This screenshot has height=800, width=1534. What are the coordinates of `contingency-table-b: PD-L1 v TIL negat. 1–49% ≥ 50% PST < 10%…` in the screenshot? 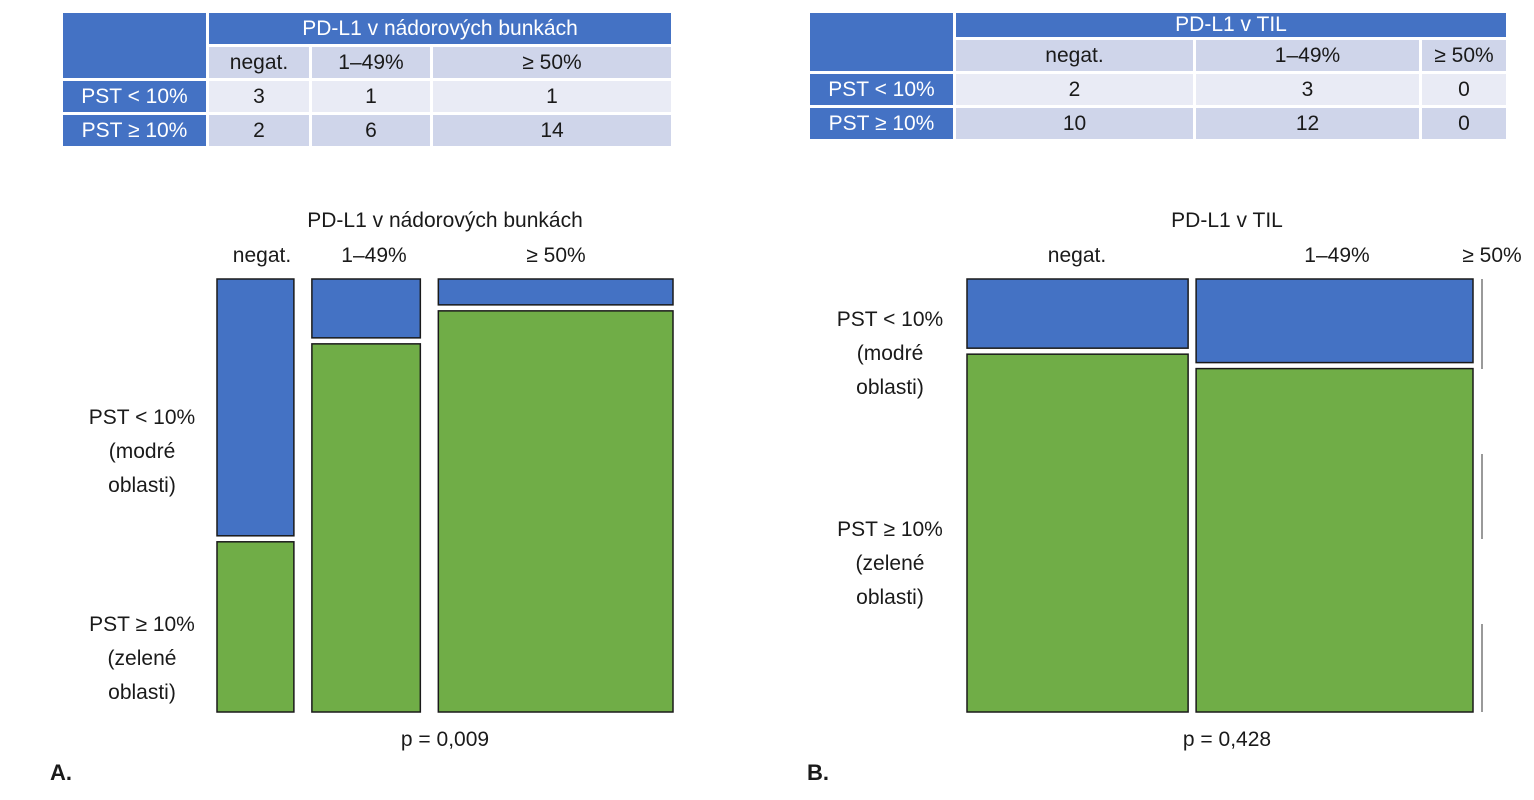 It's located at (1158, 76).